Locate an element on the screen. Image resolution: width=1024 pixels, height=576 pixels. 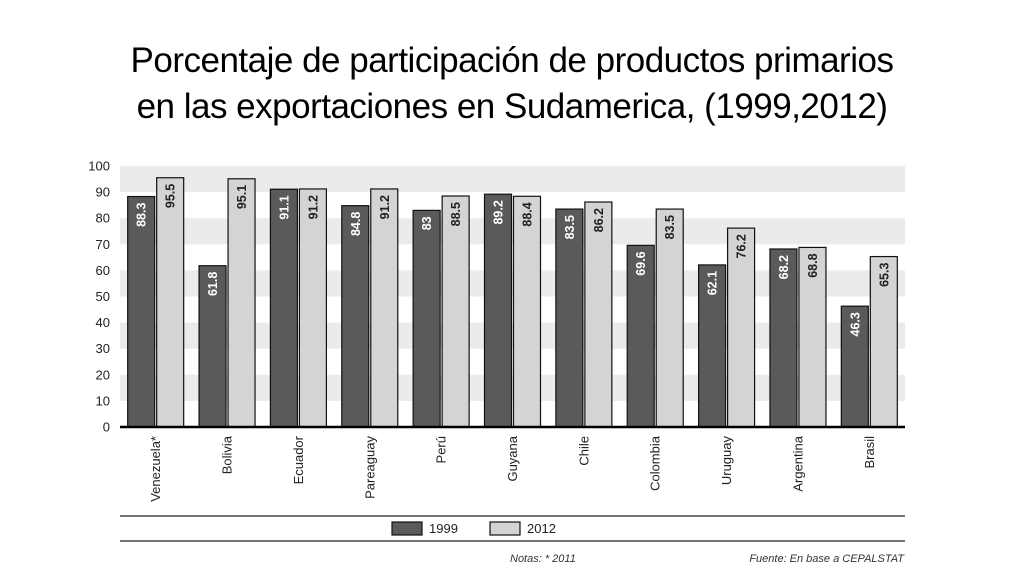
data-label: 84.8 is located at coordinates (356, 224).